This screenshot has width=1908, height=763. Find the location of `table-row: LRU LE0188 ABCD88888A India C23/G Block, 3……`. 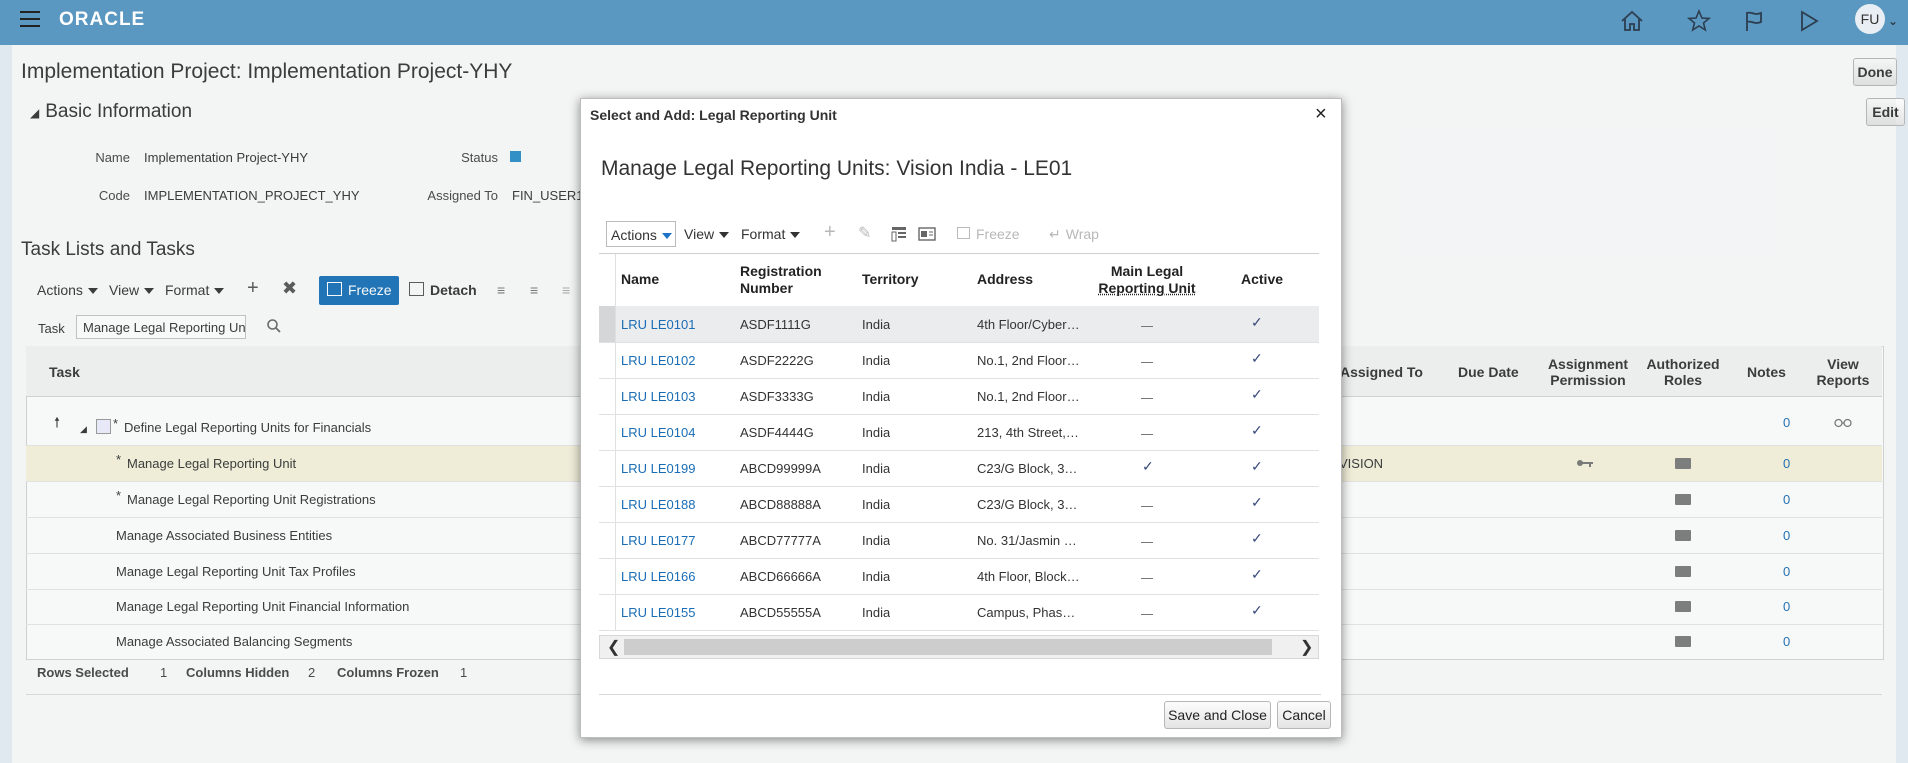

table-row: LRU LE0188 ABCD88888A India C23/G Block, 3…… is located at coordinates (959, 504).